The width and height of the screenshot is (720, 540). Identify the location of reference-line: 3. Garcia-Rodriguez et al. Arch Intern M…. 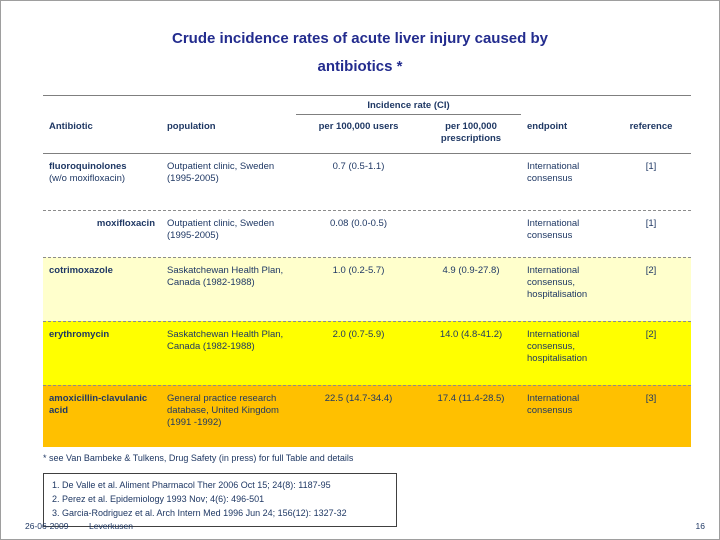
(199, 512).